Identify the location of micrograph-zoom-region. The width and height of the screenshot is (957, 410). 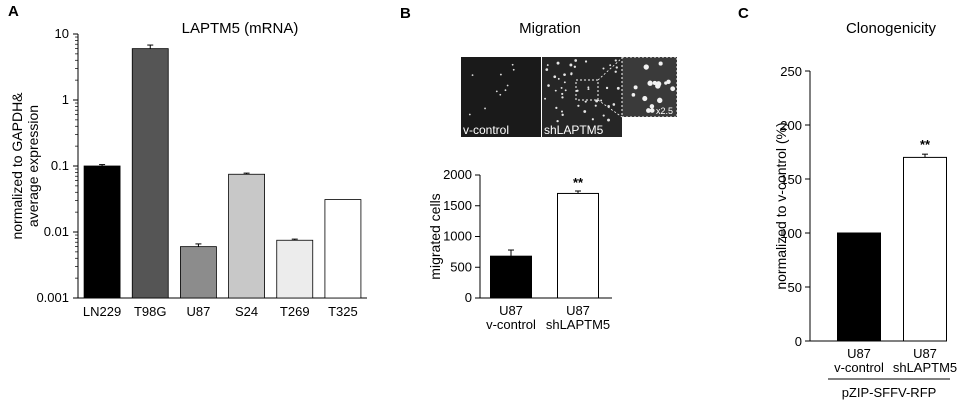
(587, 90).